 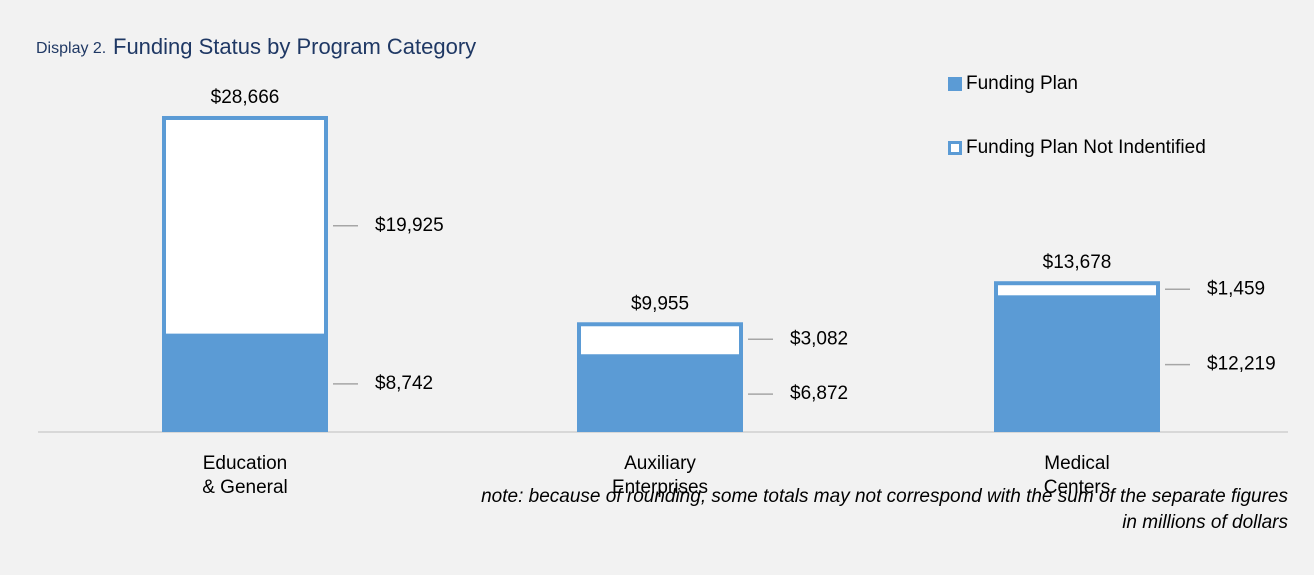 I want to click on chart-label: Display 2., so click(x=71, y=48).